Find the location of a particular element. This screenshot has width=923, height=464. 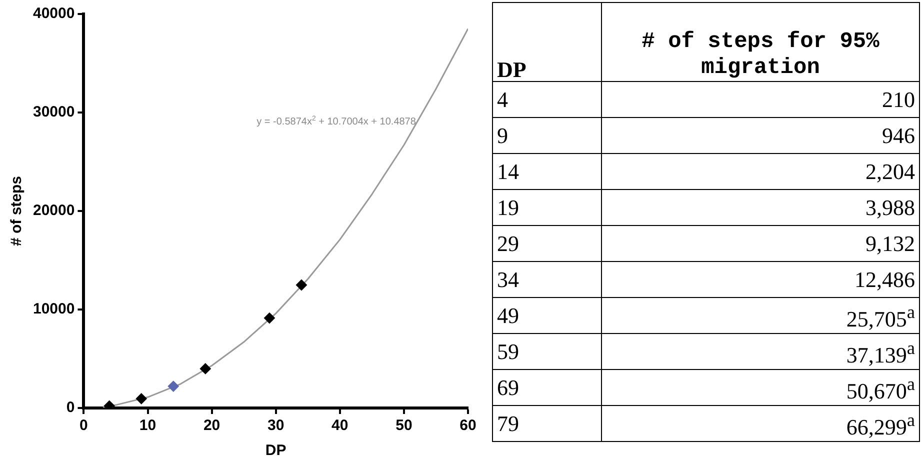

text: 12,486 is located at coordinates (884, 279).